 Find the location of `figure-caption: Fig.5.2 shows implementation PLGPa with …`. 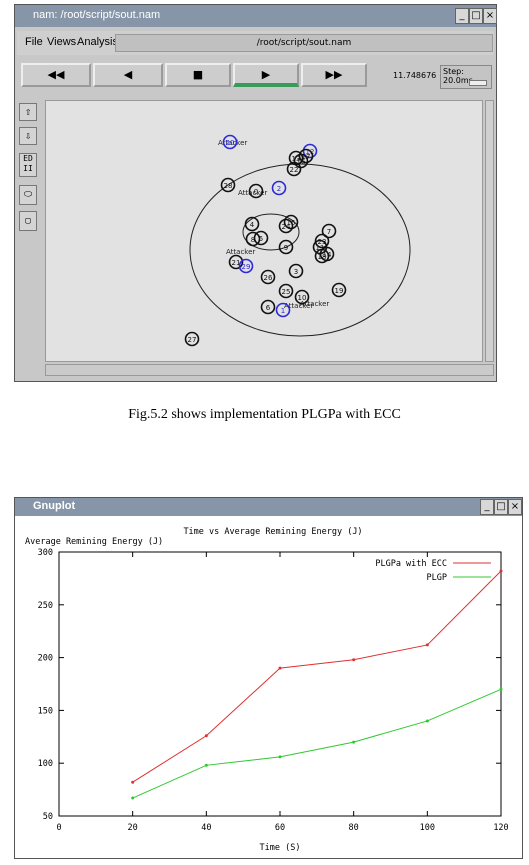

figure-caption: Fig.5.2 shows implementation PLGPa with … is located at coordinates (264, 414).